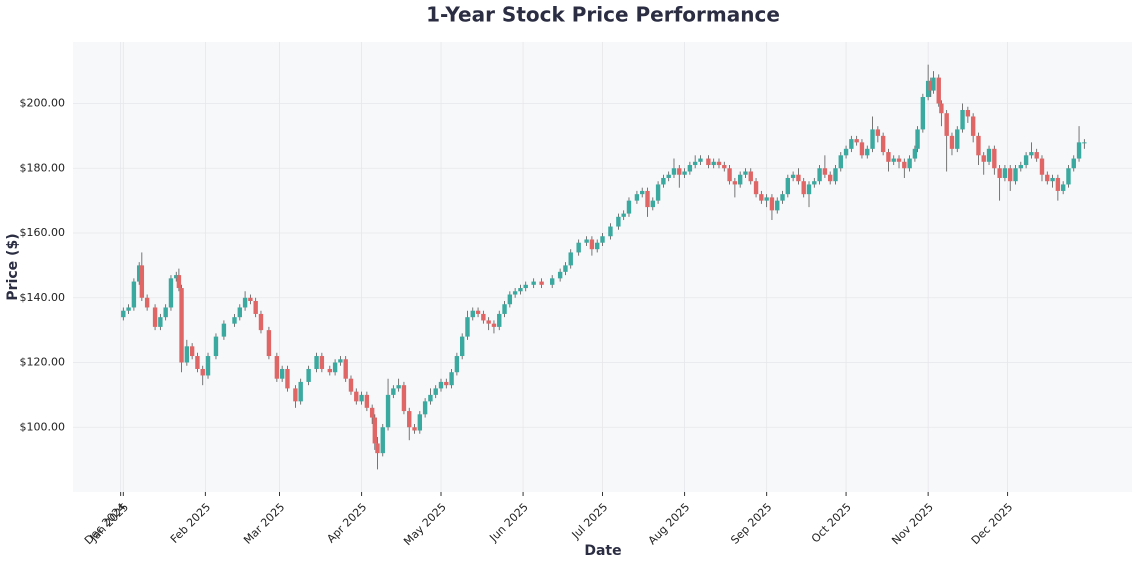 This screenshot has width=1140, height=570. Describe the element at coordinates (602, 551) in the screenshot. I see `x-axis-label: Date` at that location.